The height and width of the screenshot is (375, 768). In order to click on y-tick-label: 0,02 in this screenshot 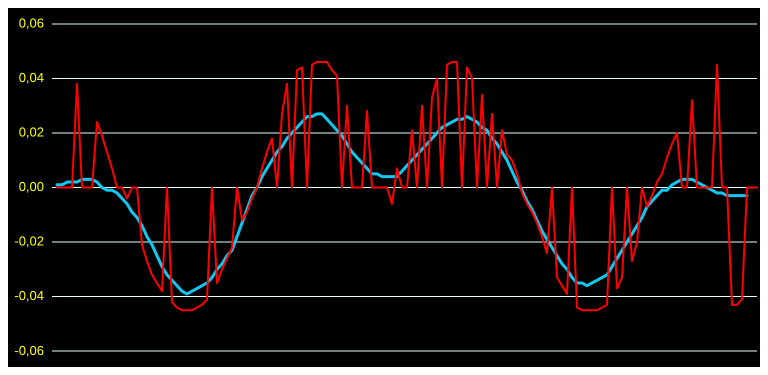, I will do `click(31, 132)`.